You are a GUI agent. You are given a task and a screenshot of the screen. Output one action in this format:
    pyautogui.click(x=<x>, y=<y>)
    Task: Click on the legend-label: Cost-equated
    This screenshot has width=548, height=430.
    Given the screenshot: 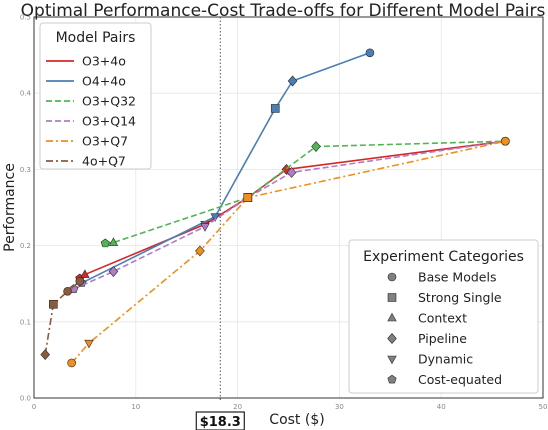 What is the action you would take?
    pyautogui.click(x=460, y=379)
    